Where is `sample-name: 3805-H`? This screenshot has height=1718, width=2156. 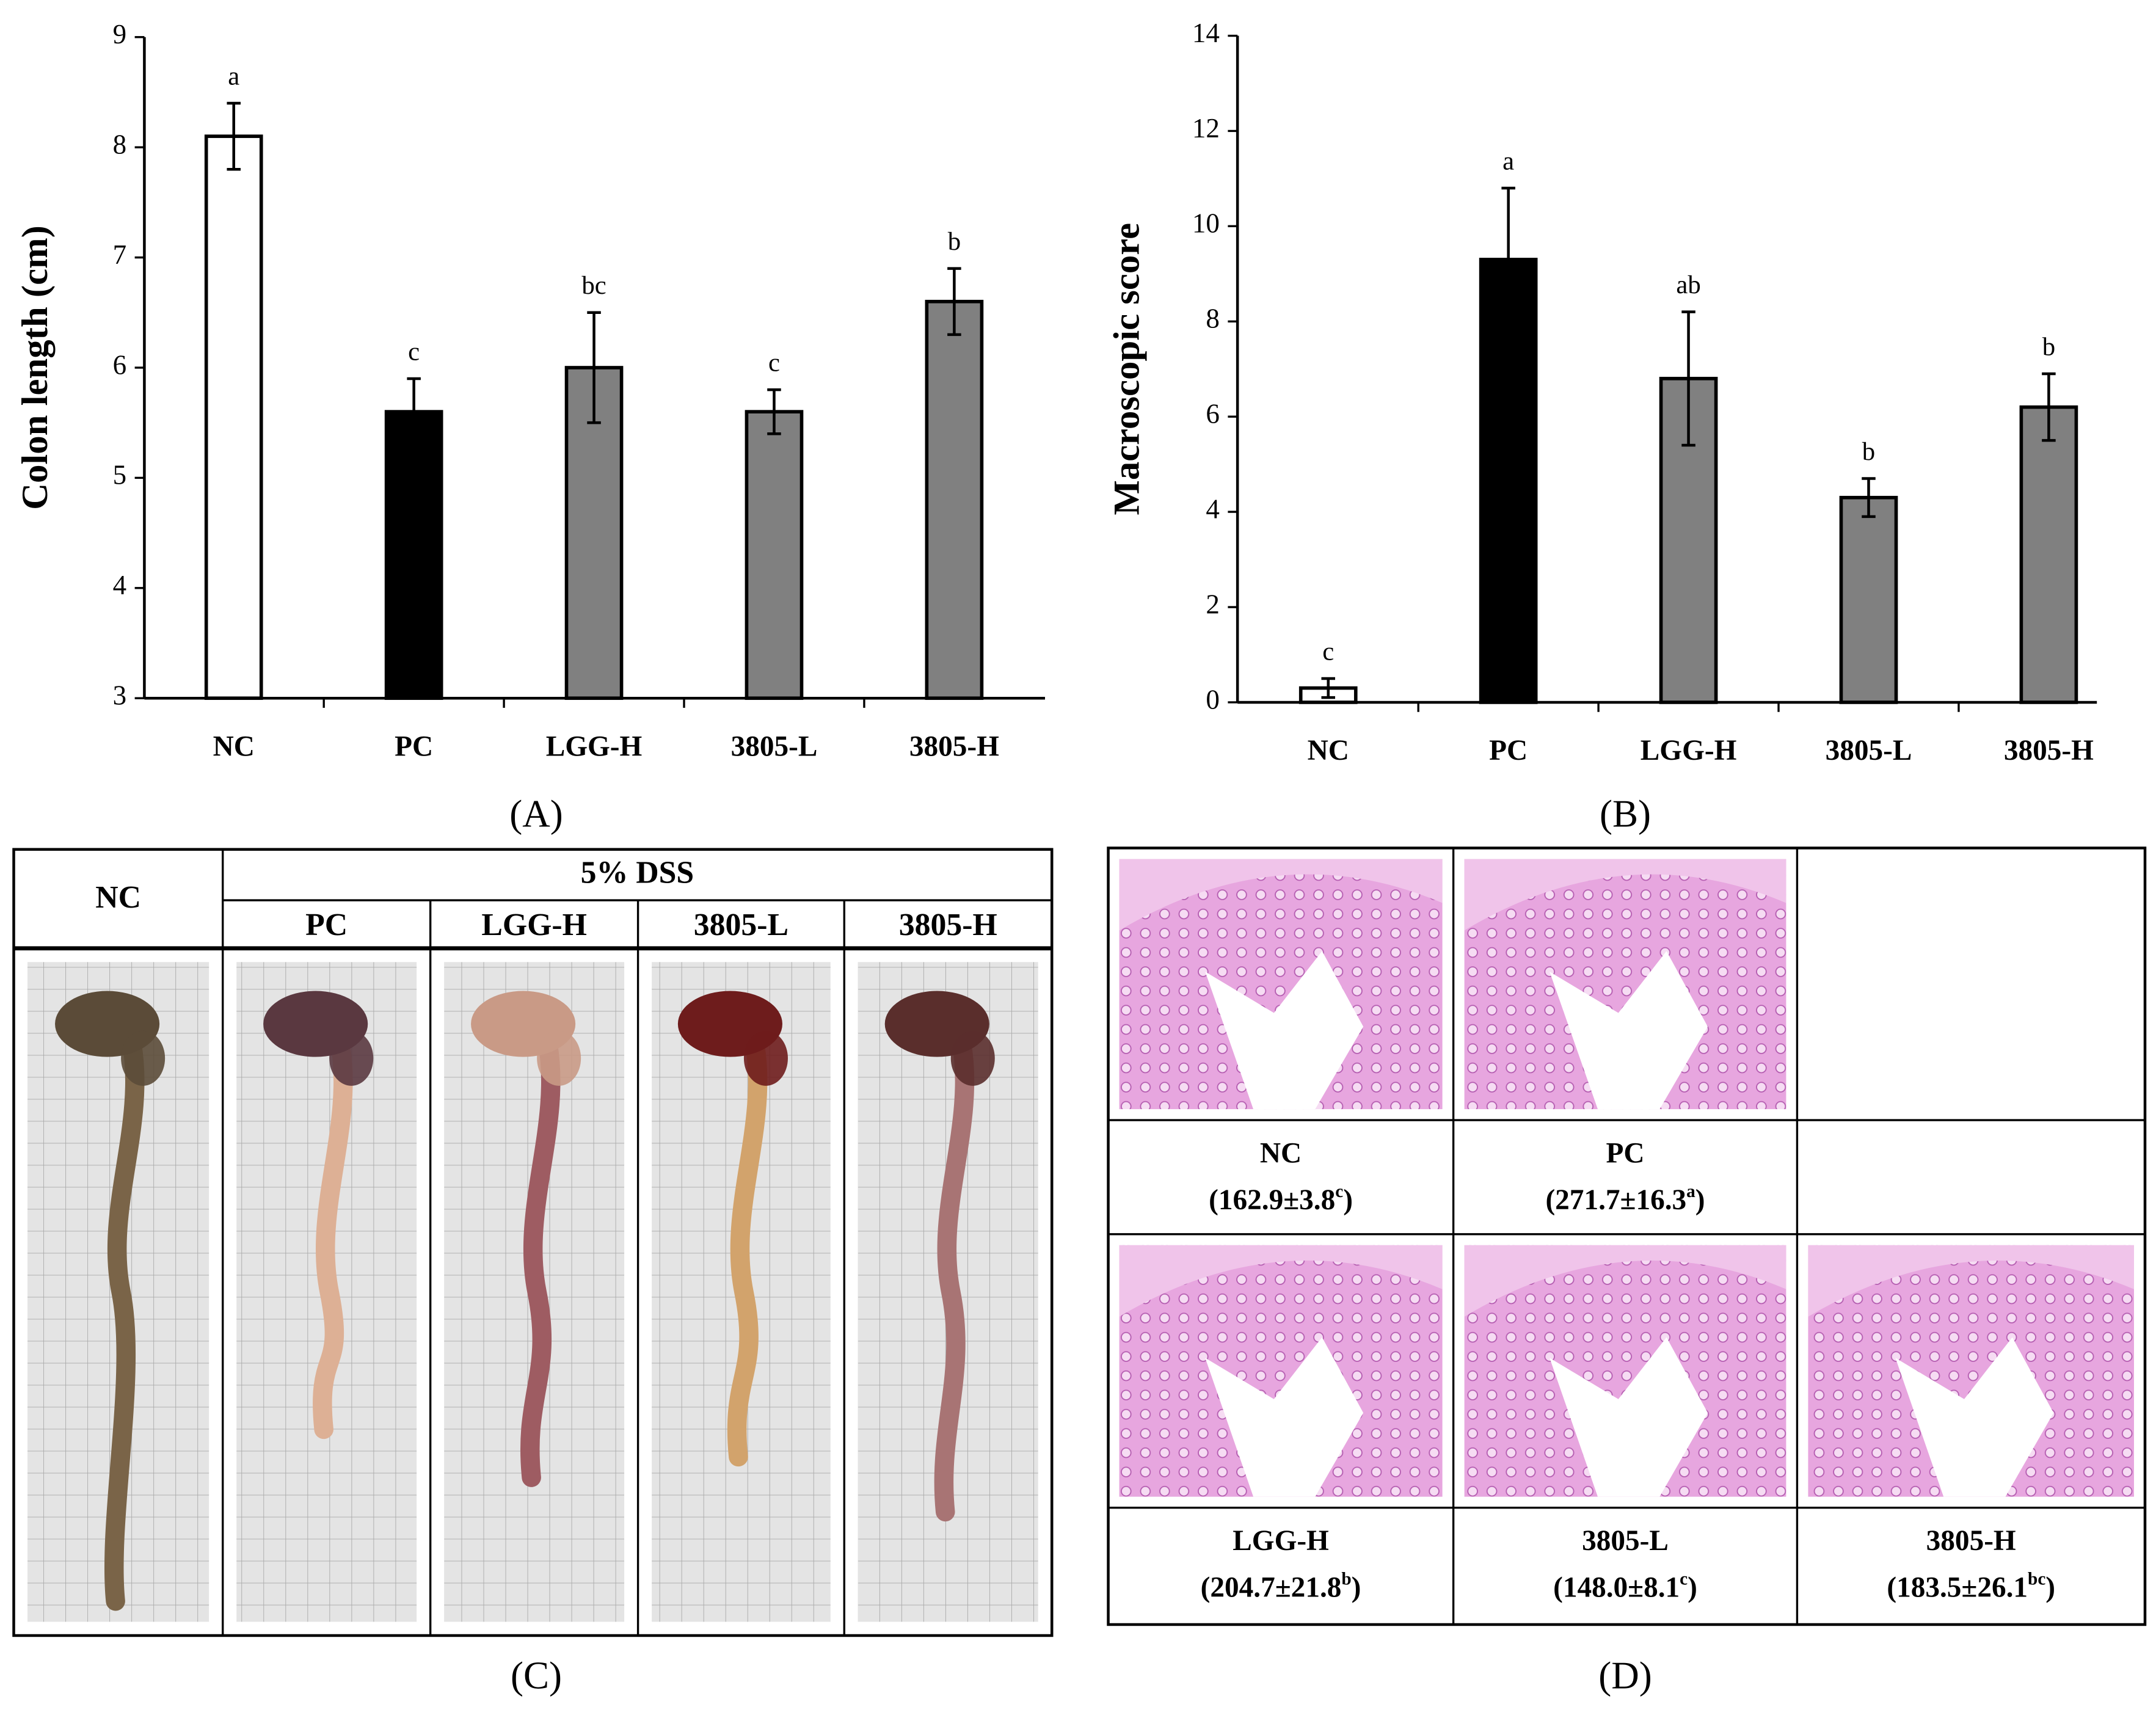
sample-name: 3805-H is located at coordinates (1971, 1541).